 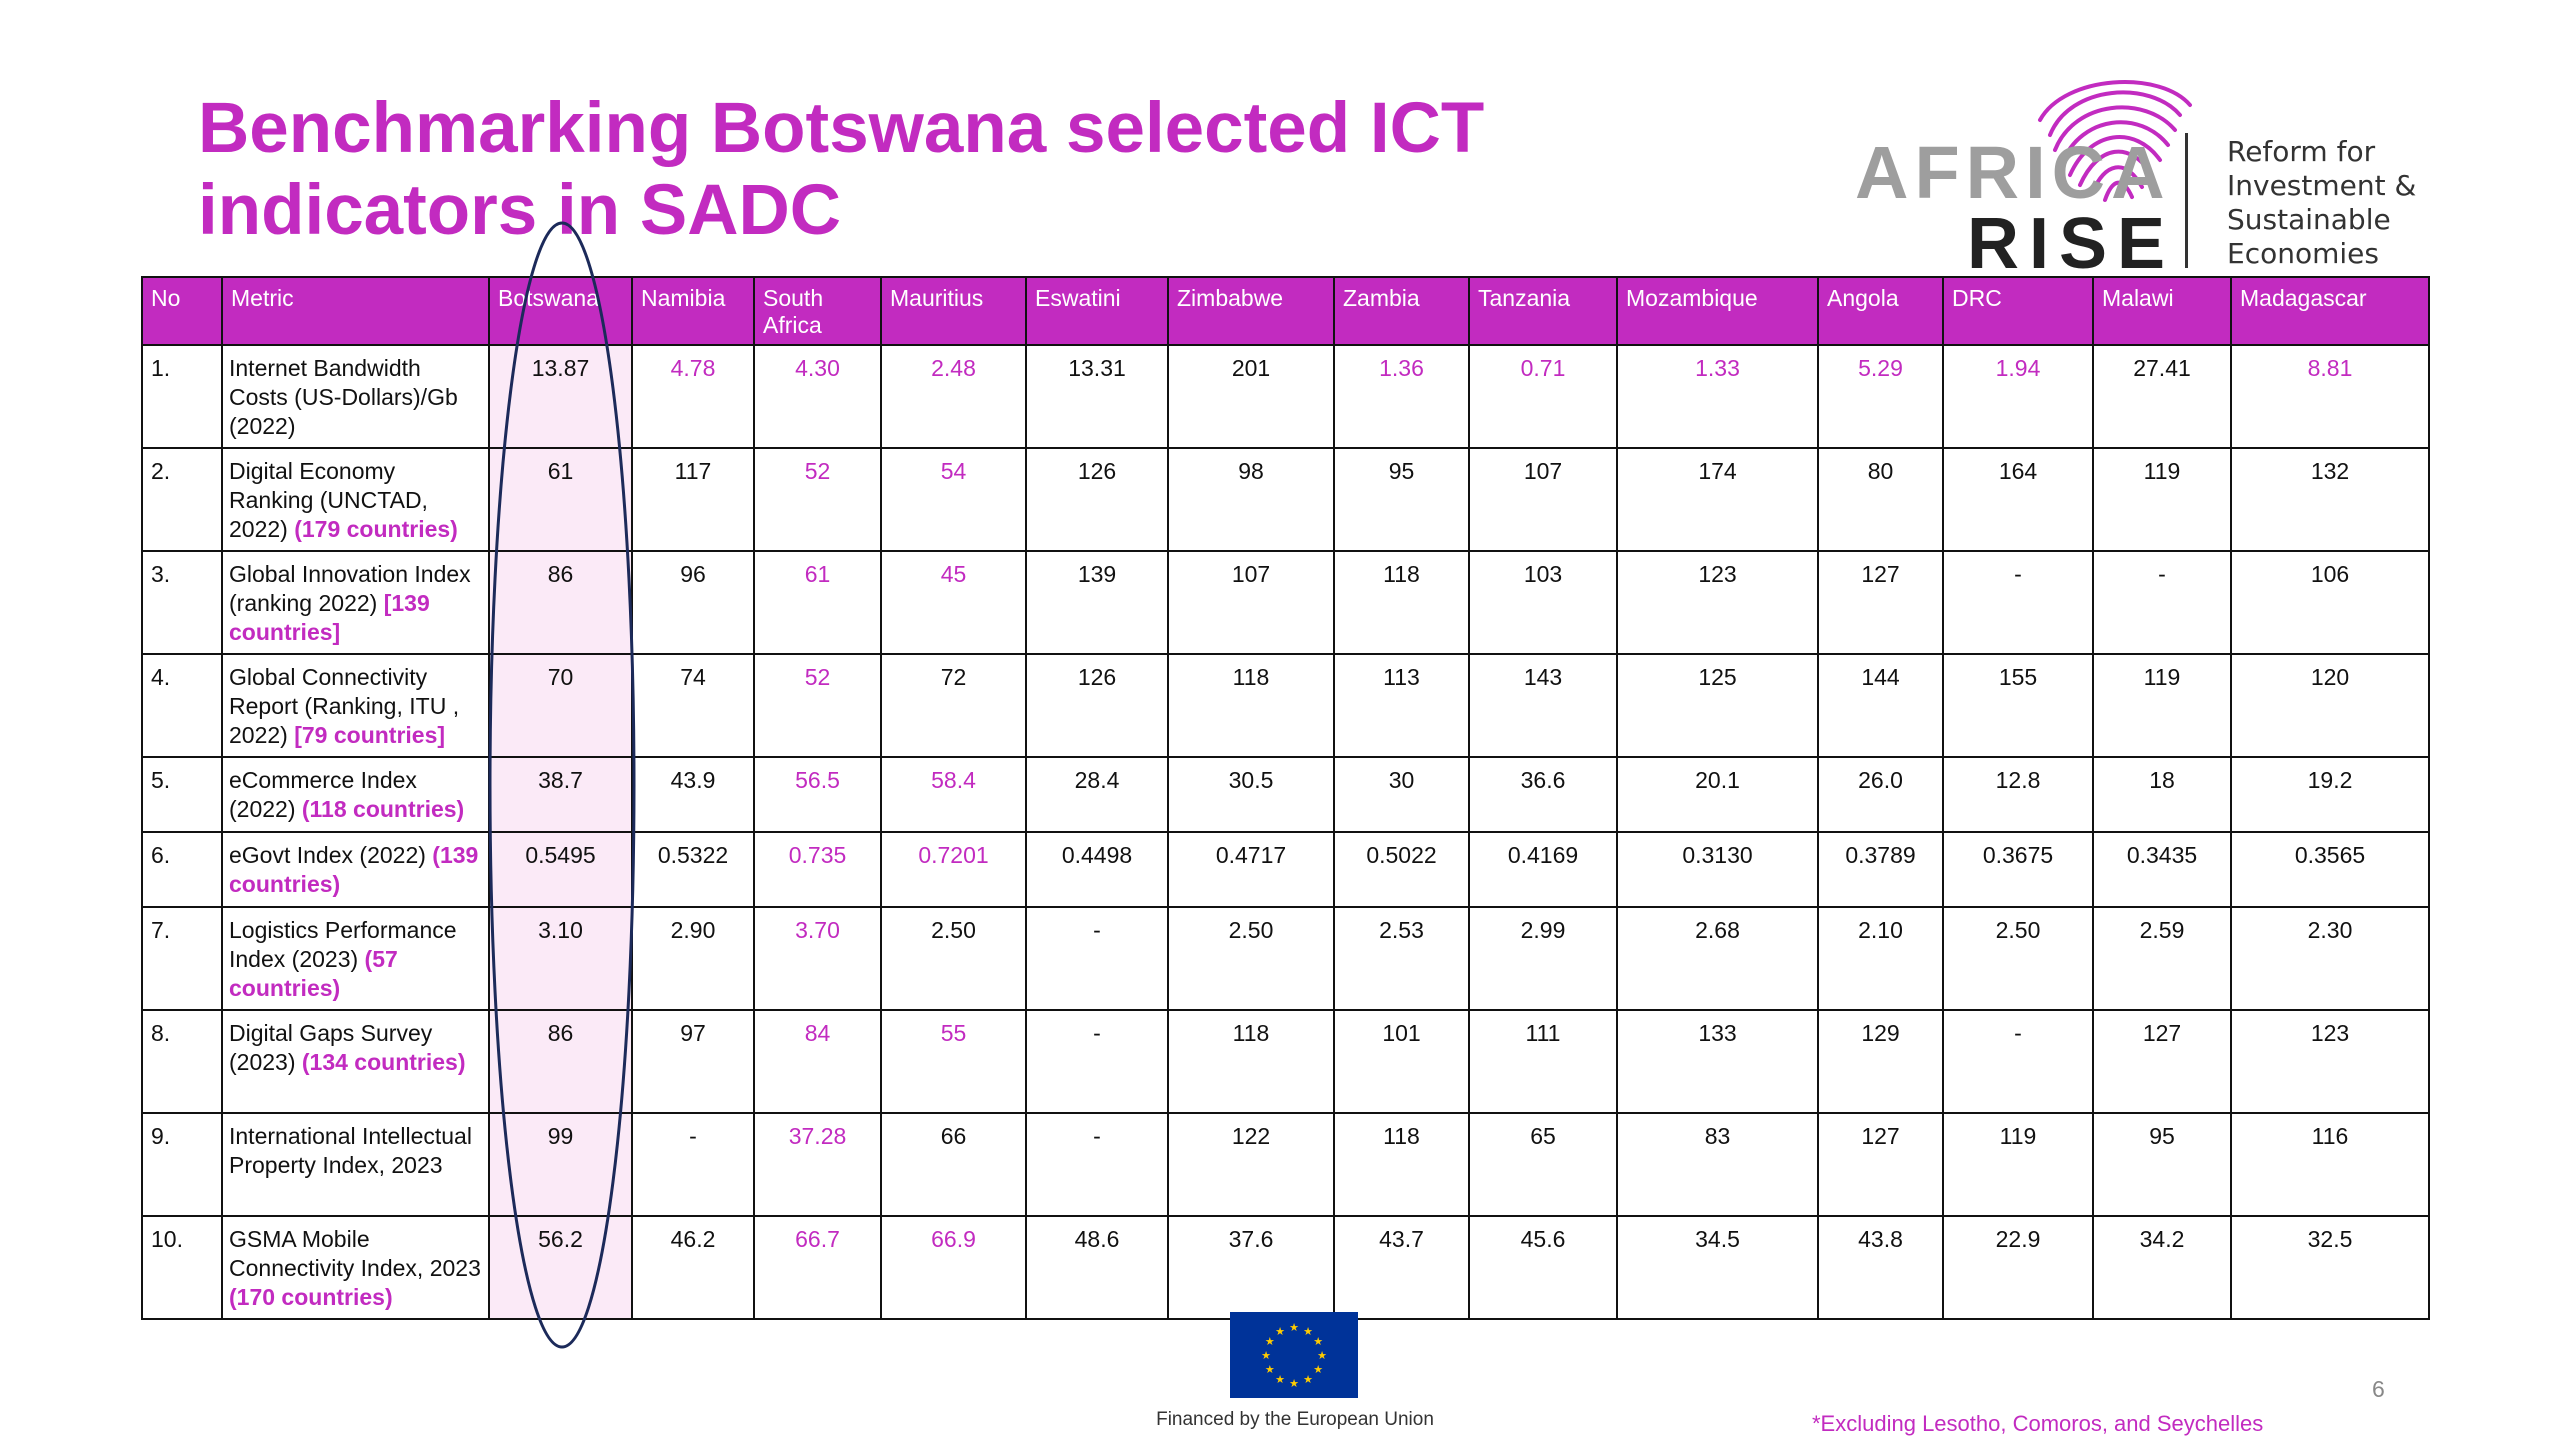 I want to click on value-cell: 1.36, so click(x=1401, y=396).